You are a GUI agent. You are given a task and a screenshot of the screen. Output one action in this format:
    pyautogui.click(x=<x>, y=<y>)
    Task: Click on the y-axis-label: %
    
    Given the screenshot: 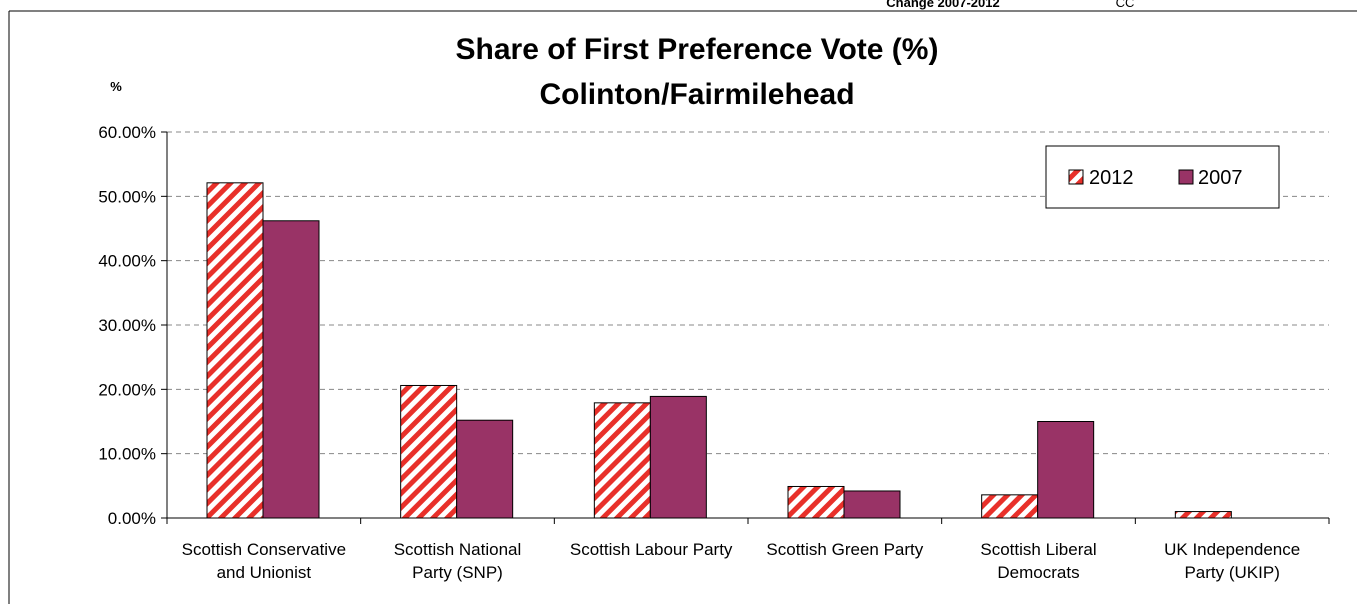 What is the action you would take?
    pyautogui.click(x=116, y=86)
    